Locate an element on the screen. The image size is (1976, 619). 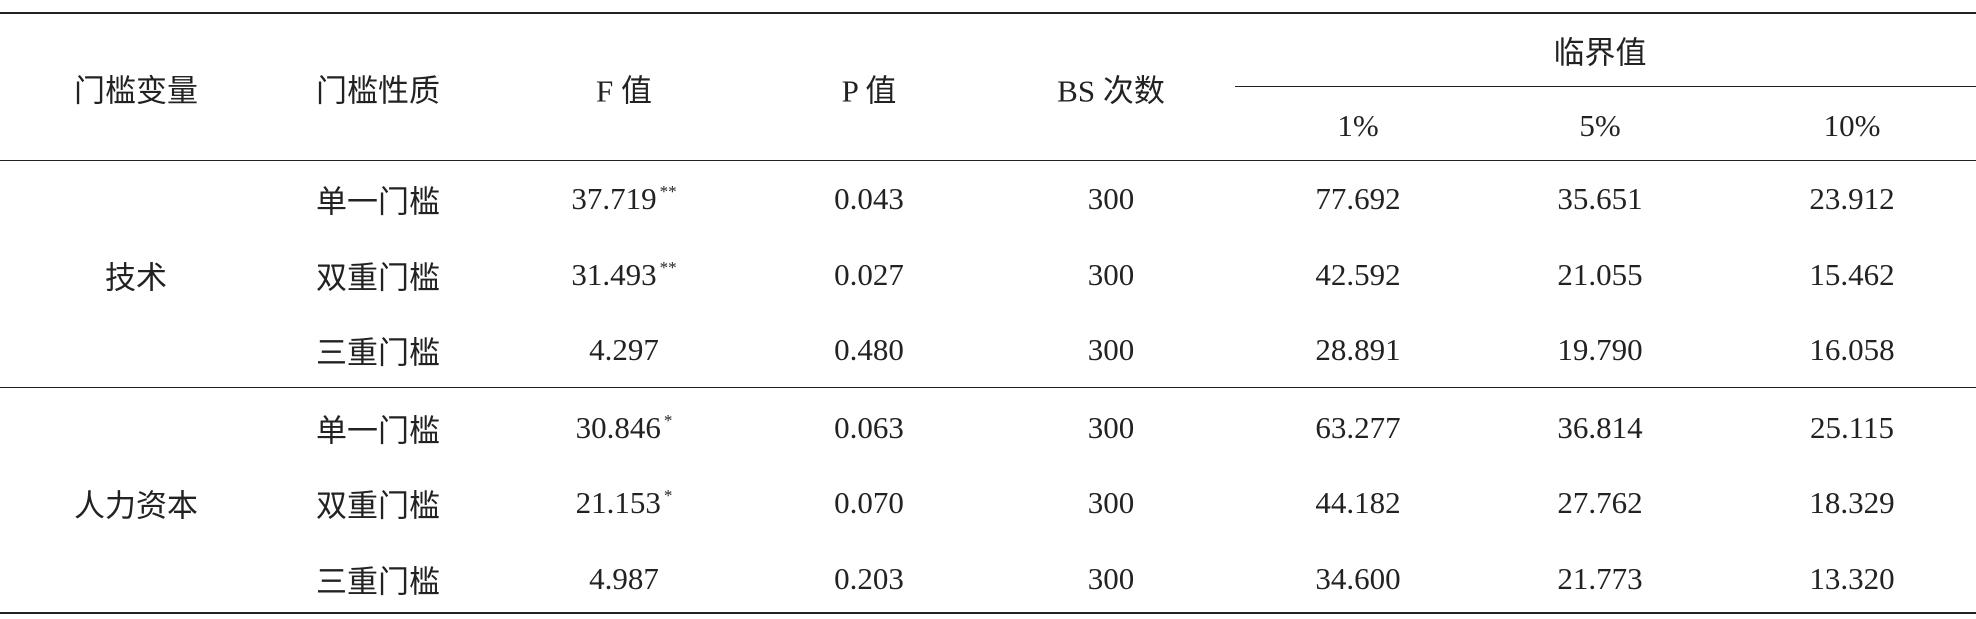
cell-text: 15.462 is located at coordinates (1852, 274).